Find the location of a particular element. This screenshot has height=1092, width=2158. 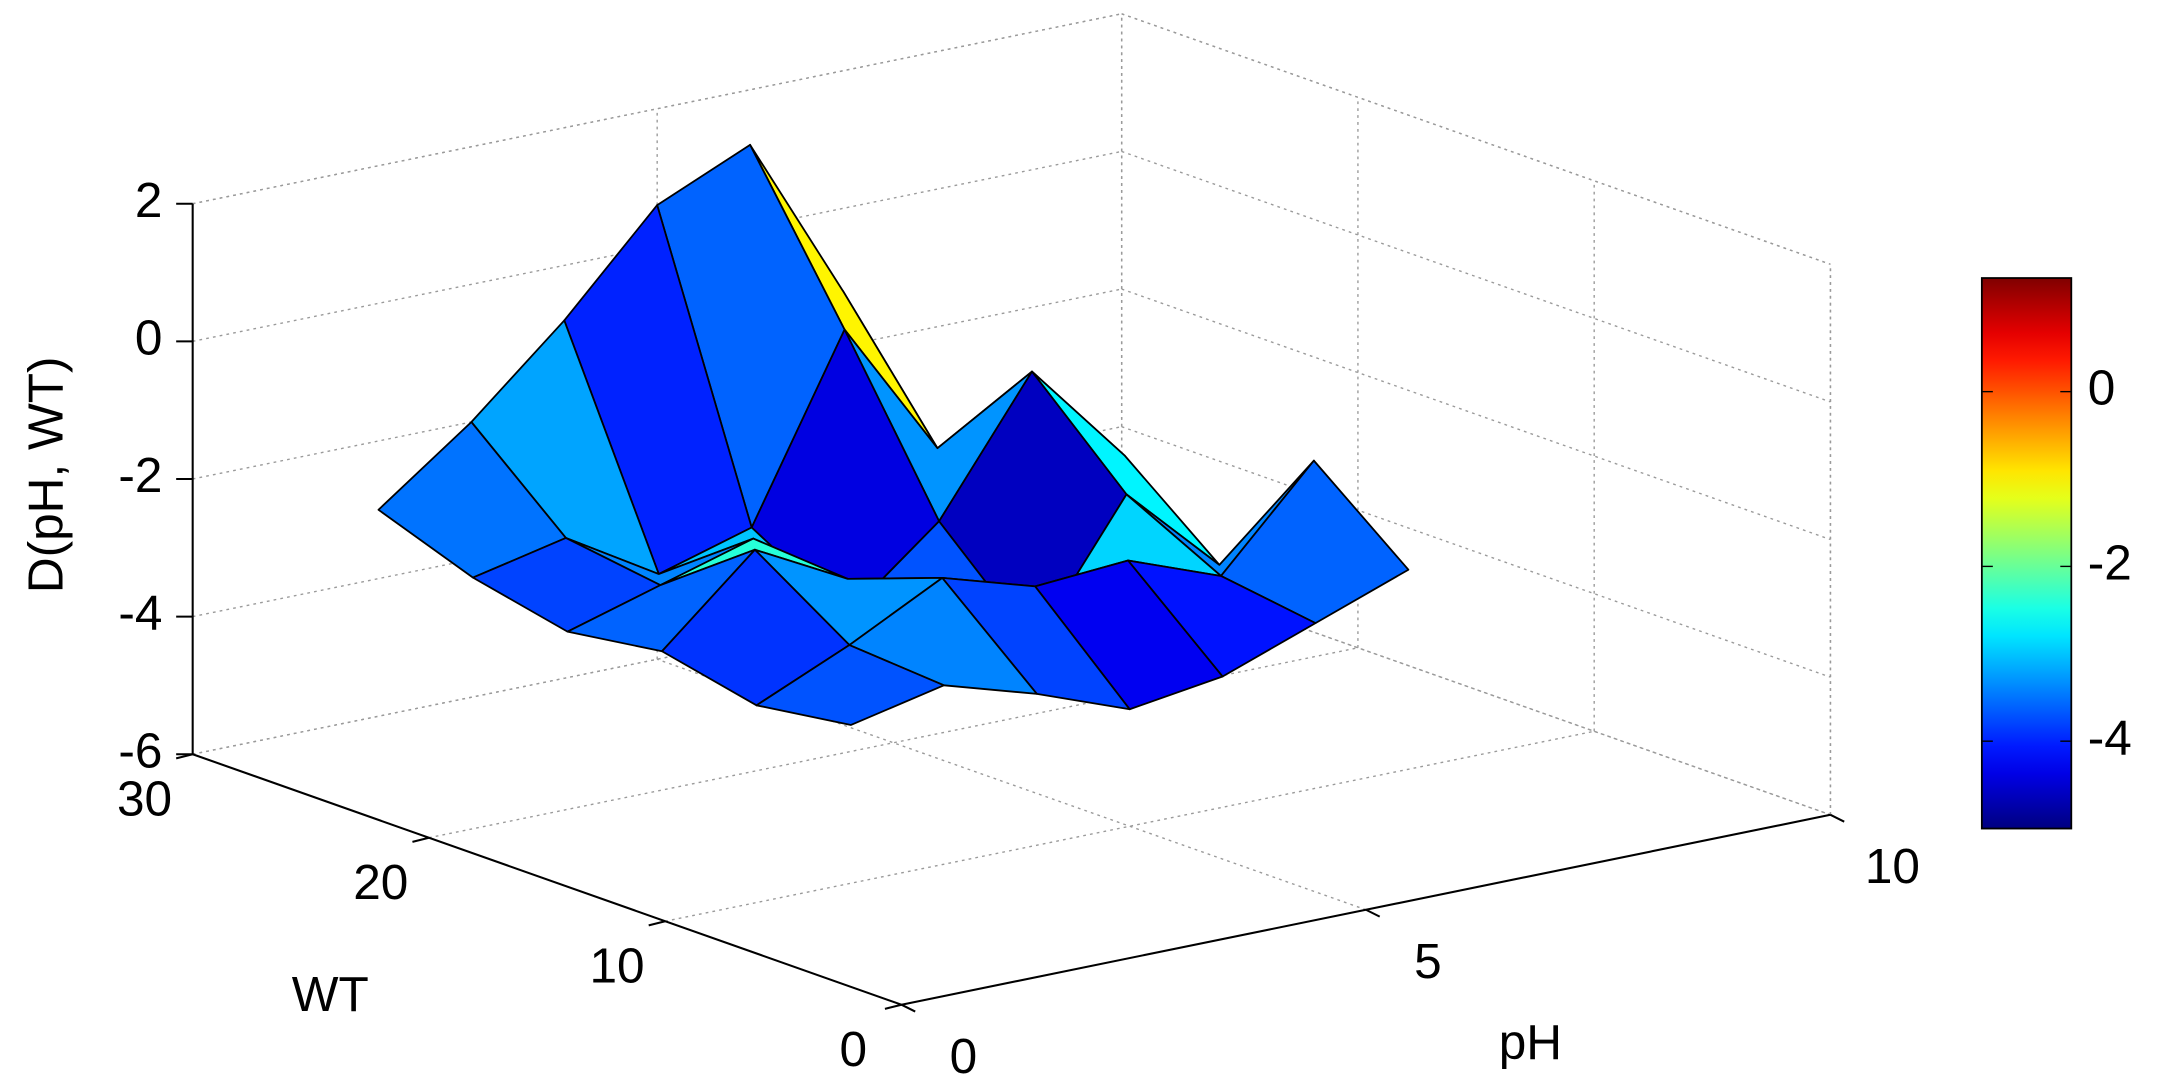

y-tick-label: 0 is located at coordinates (854, 1049).